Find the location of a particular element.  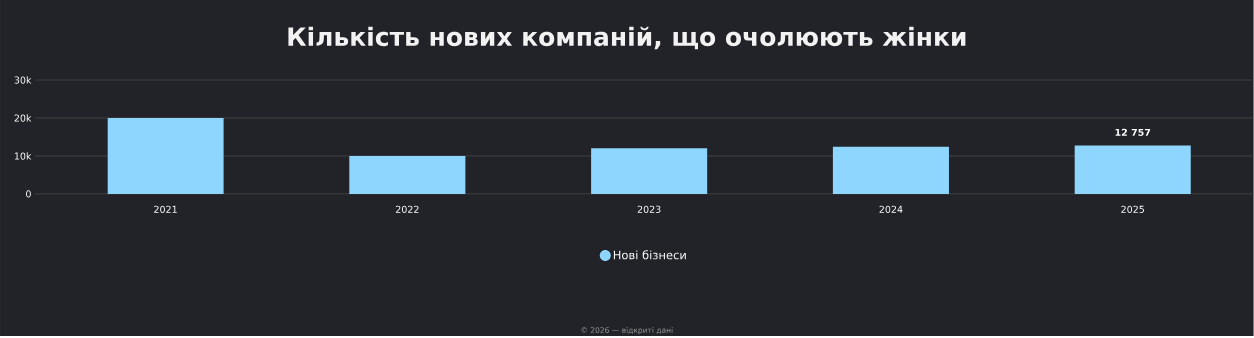

y-tick-label: 20k is located at coordinates (23, 118).